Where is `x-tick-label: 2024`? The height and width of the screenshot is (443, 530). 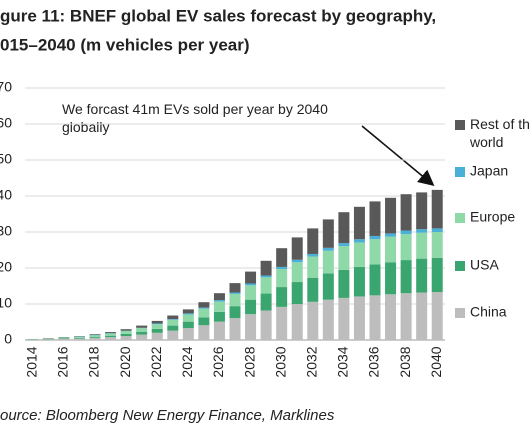
x-tick-label: 2024 is located at coordinates (187, 361).